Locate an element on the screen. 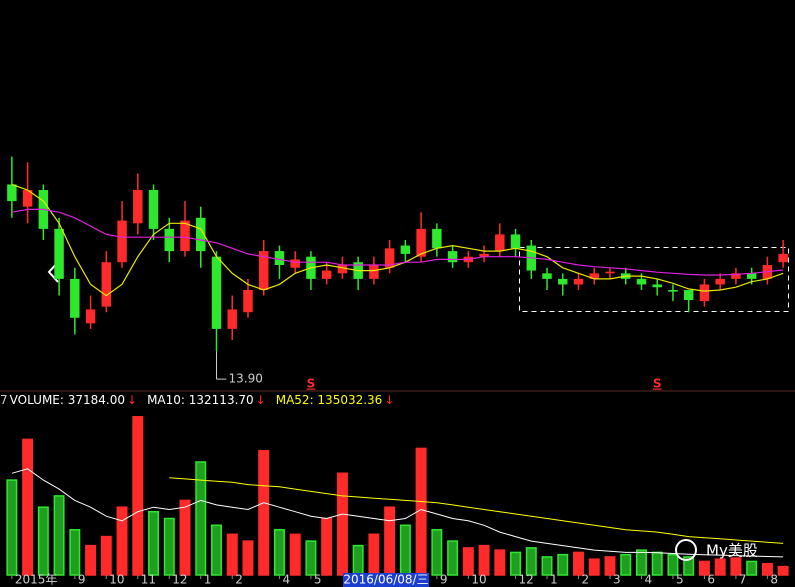 The width and height of the screenshot is (795, 587). x-tick-label: 2 is located at coordinates (586, 580).